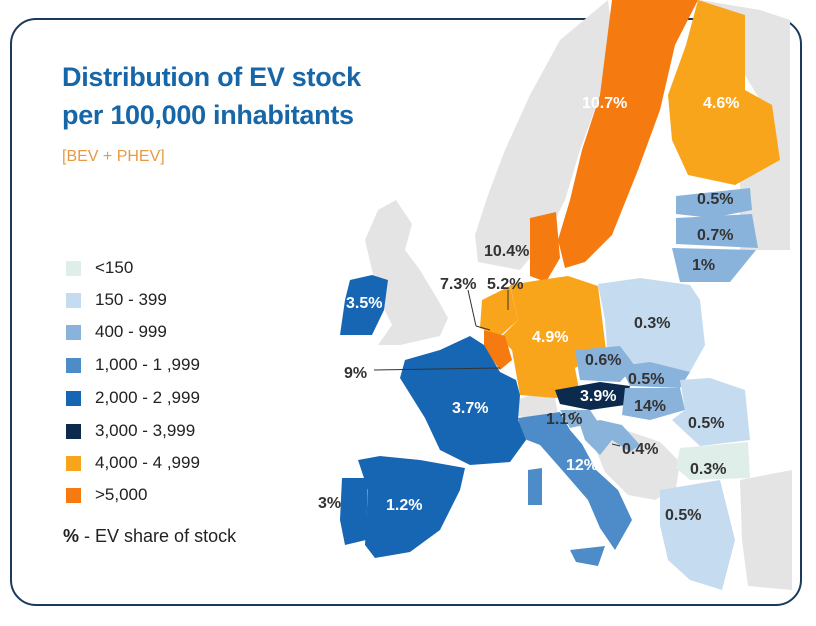 This screenshot has height=626, width=816. Describe the element at coordinates (437, 369) in the screenshot. I see `leader-line-belgium` at that location.